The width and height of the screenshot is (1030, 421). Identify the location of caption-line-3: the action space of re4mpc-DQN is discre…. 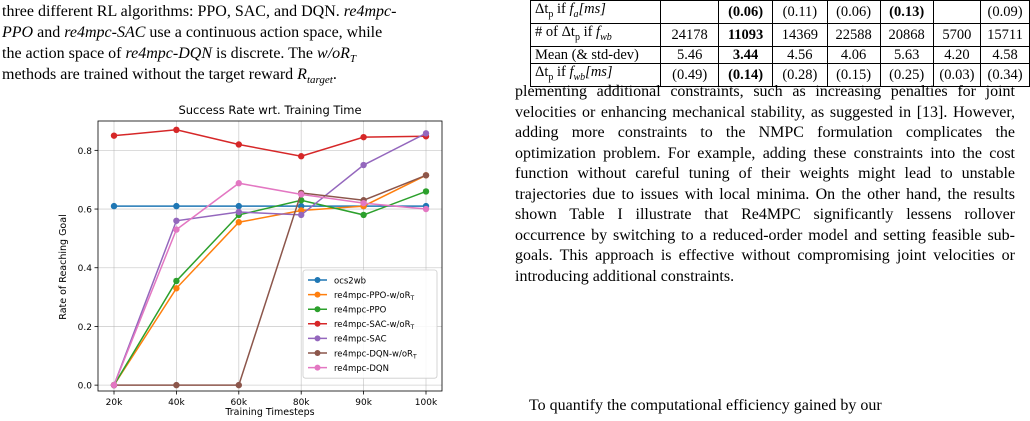
(179, 55).